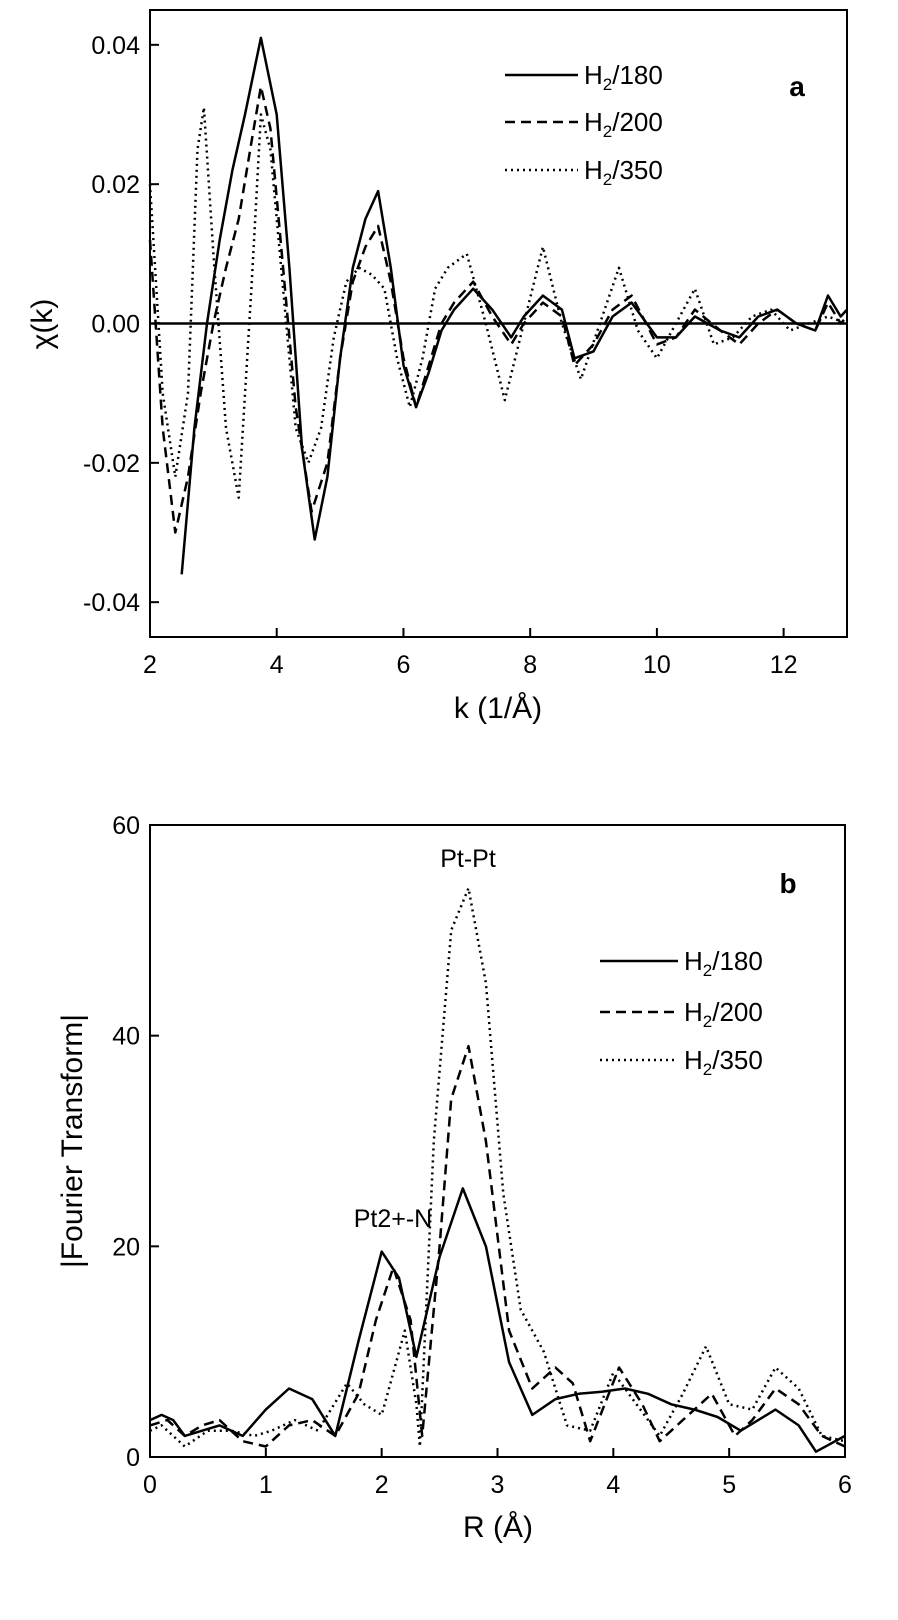  I want to click on panel-b-y-tick-label: 60, so click(126, 826).